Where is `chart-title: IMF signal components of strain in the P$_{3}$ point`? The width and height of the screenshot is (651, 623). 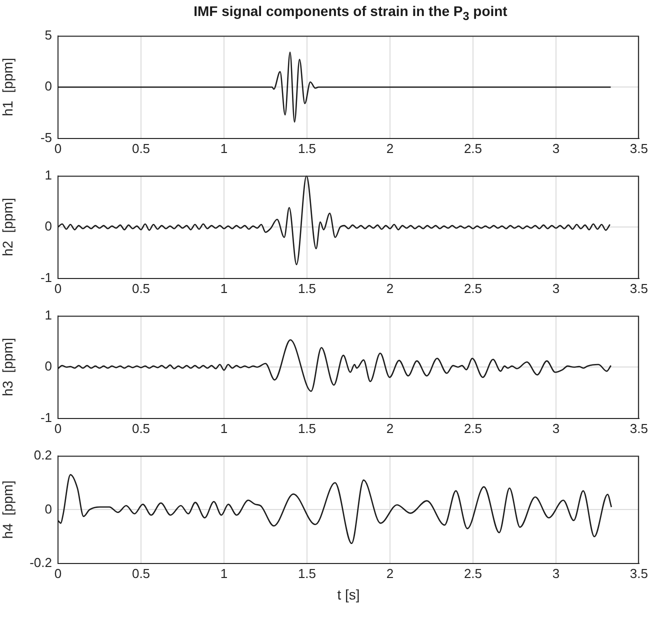 chart-title: IMF signal components of strain in the P$_{3}$ point is located at coordinates (350, 12).